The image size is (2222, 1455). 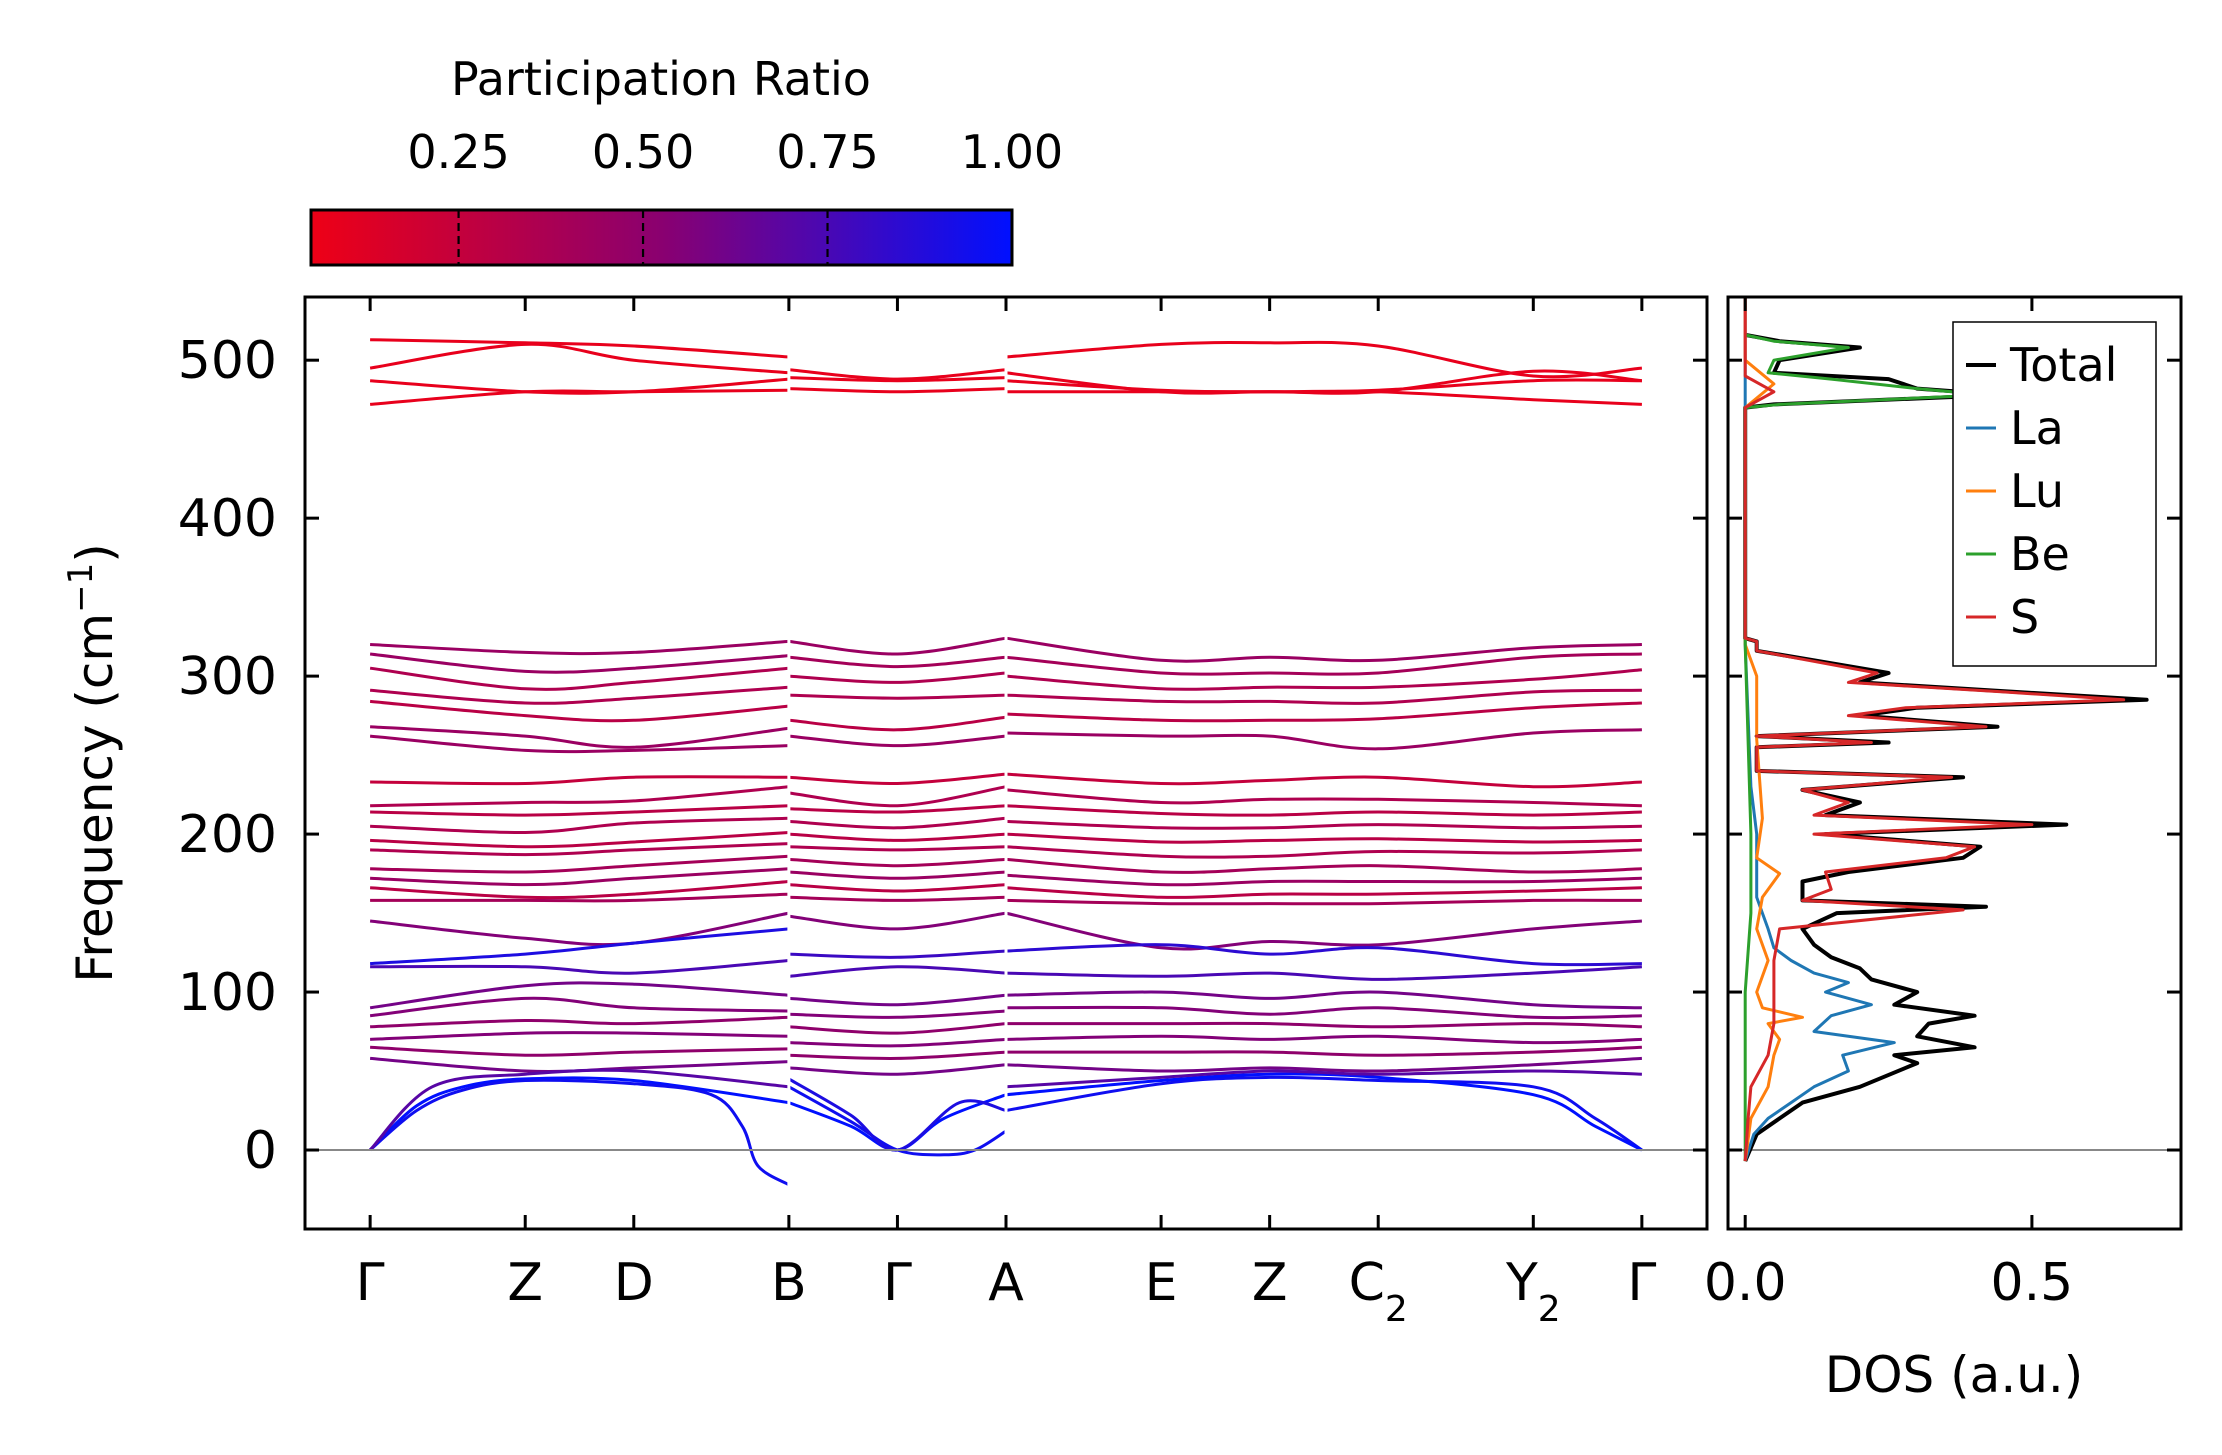 What do you see at coordinates (458, 152) in the screenshot?
I see `colorbar-tick-label: 0.25` at bounding box center [458, 152].